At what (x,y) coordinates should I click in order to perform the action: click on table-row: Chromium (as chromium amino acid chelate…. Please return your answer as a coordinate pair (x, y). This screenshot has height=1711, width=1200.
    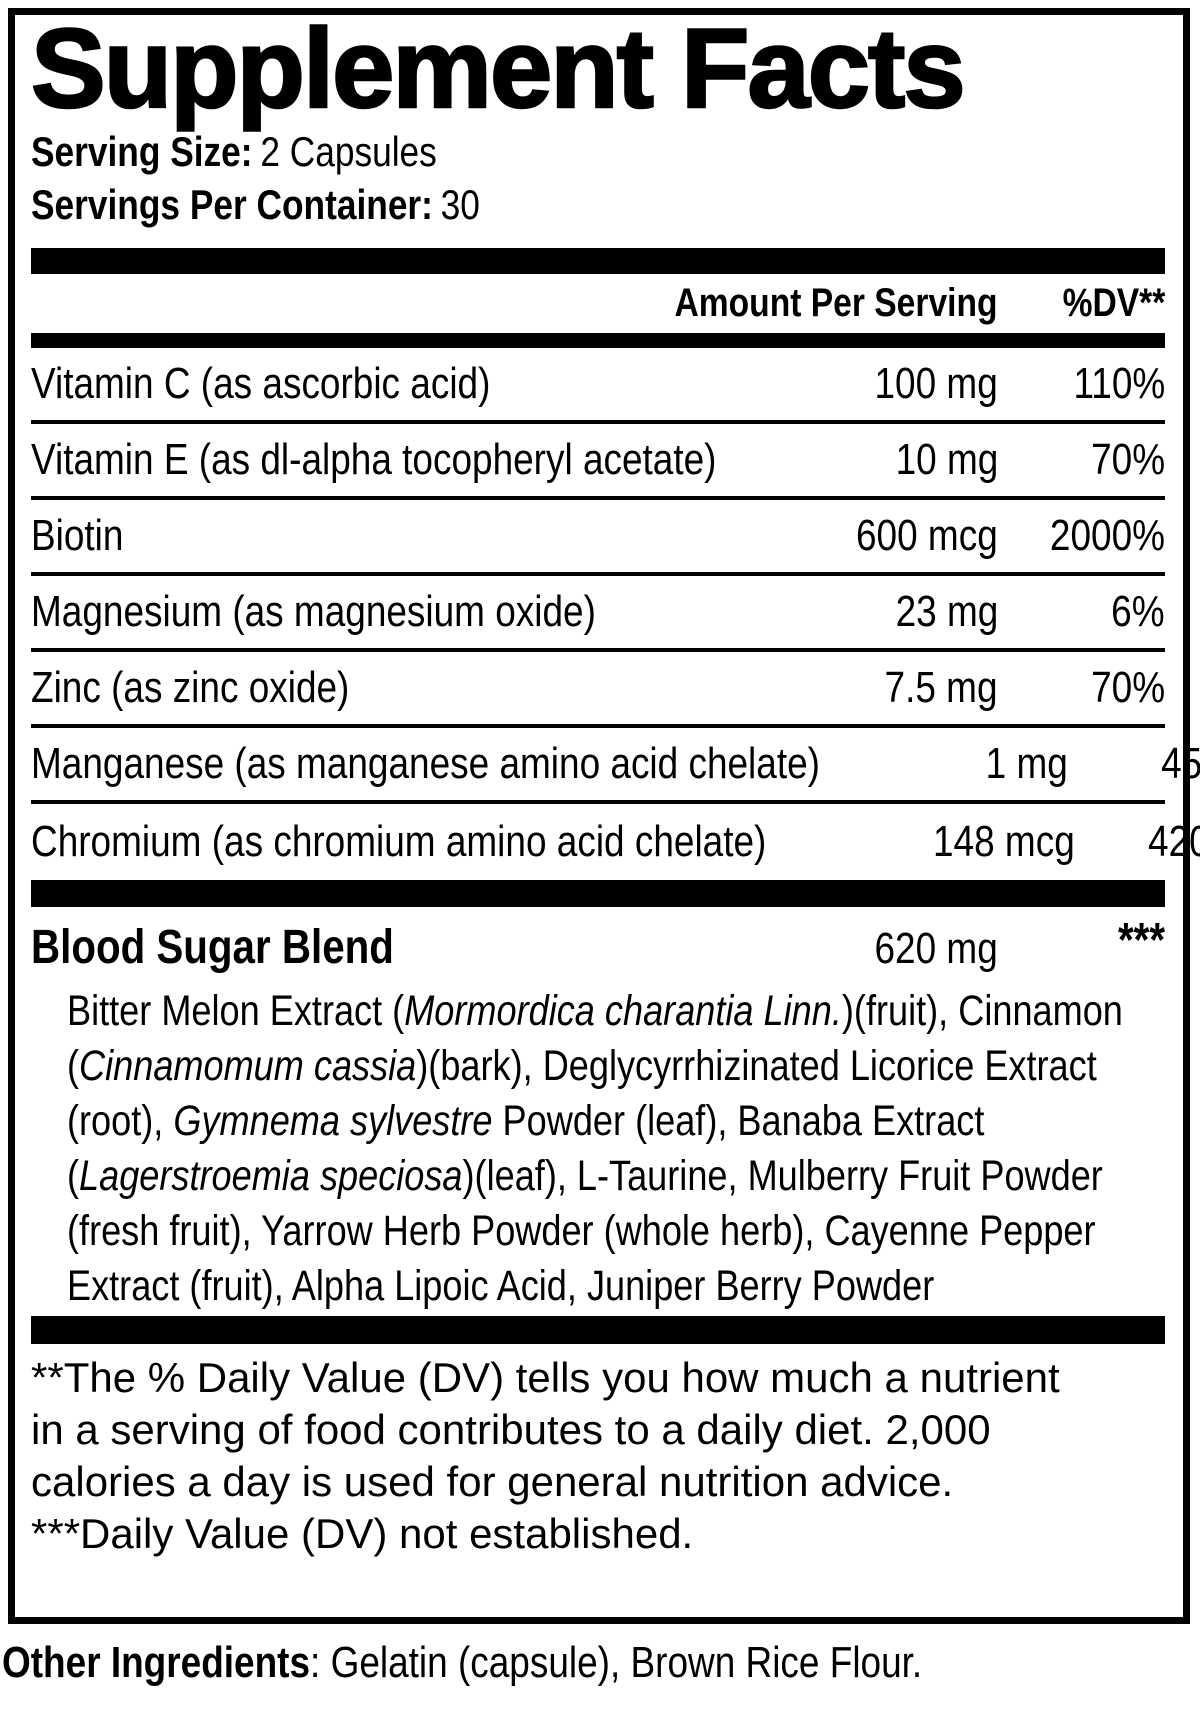
    Looking at the image, I should click on (615, 842).